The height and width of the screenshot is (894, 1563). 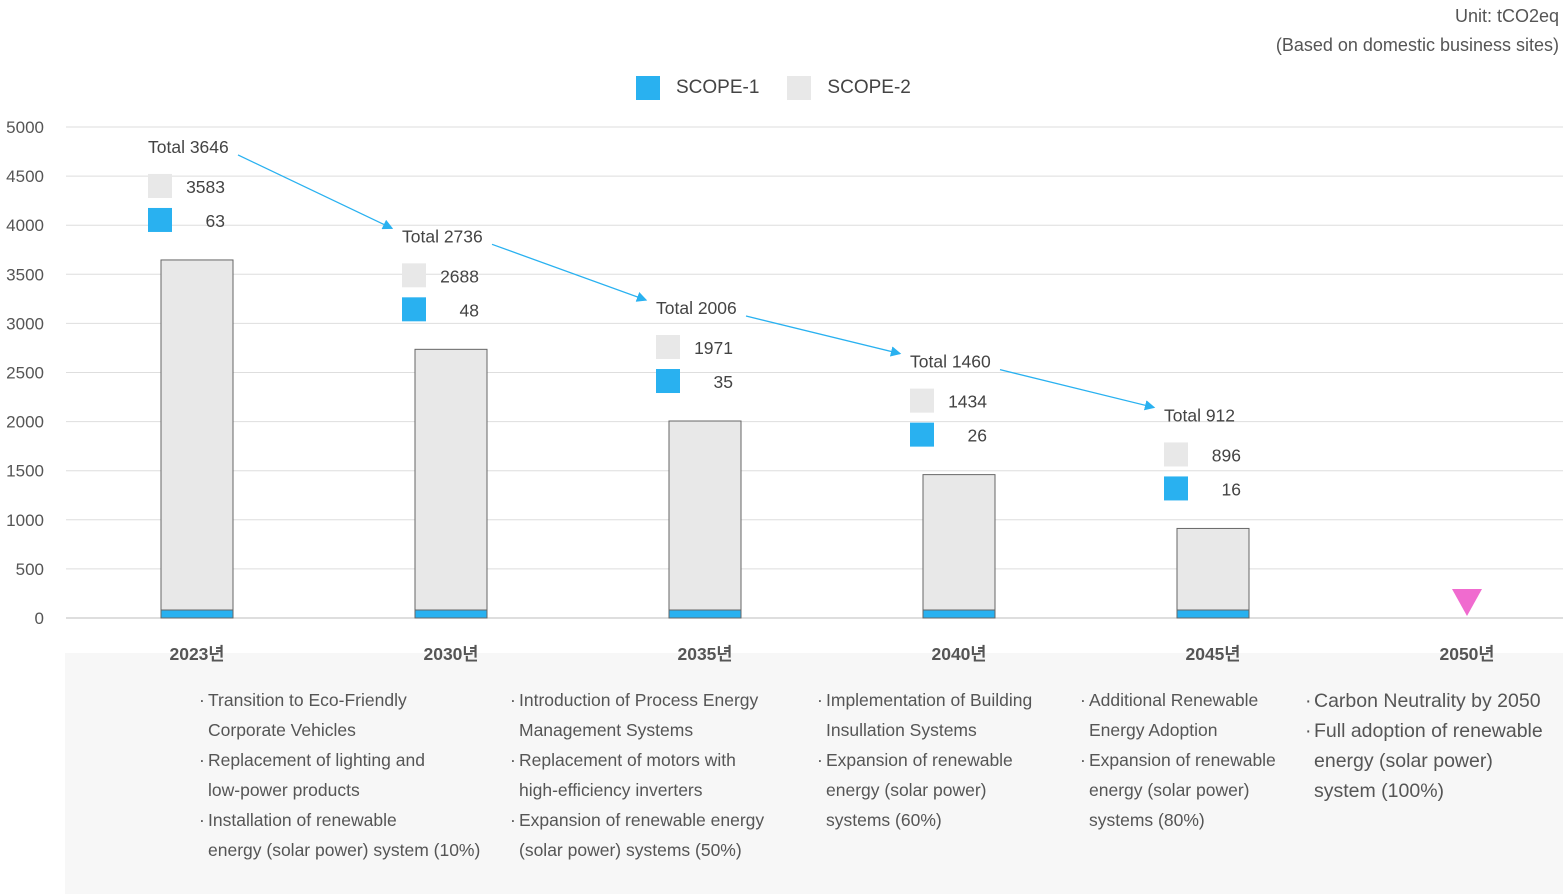 I want to click on scope1-value-label: 26, so click(x=977, y=436).